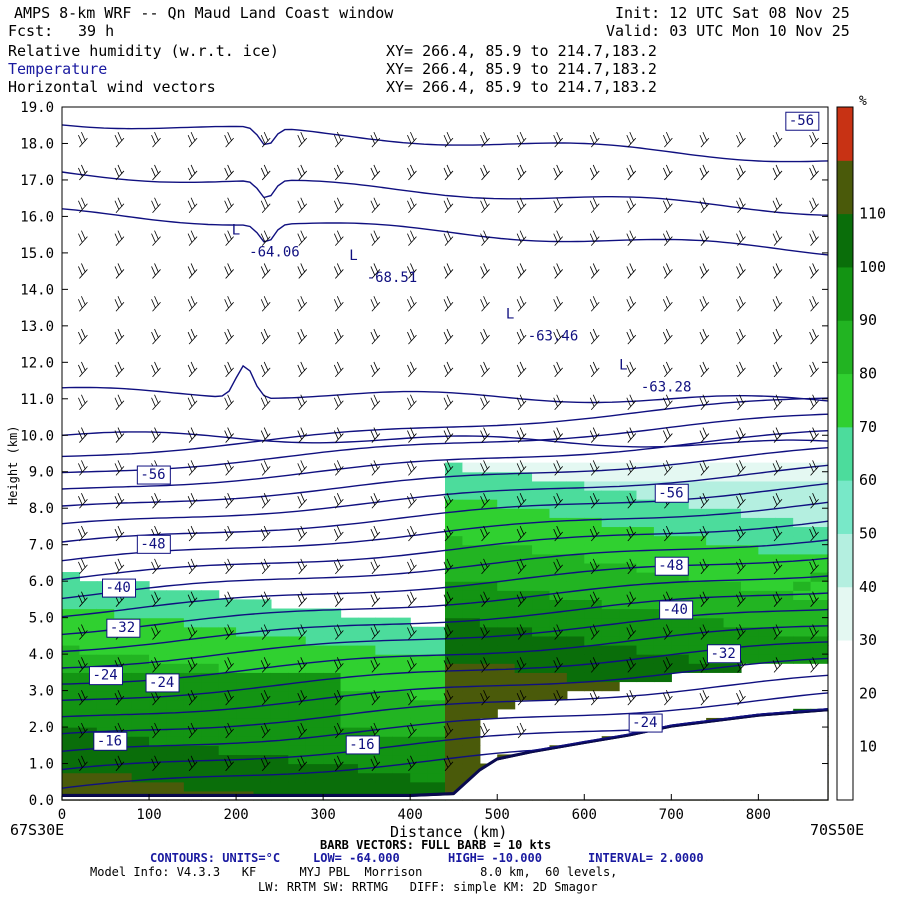 The height and width of the screenshot is (900, 900). Describe the element at coordinates (96, 31) in the screenshot. I see `forecast-hours: 39 h` at that location.